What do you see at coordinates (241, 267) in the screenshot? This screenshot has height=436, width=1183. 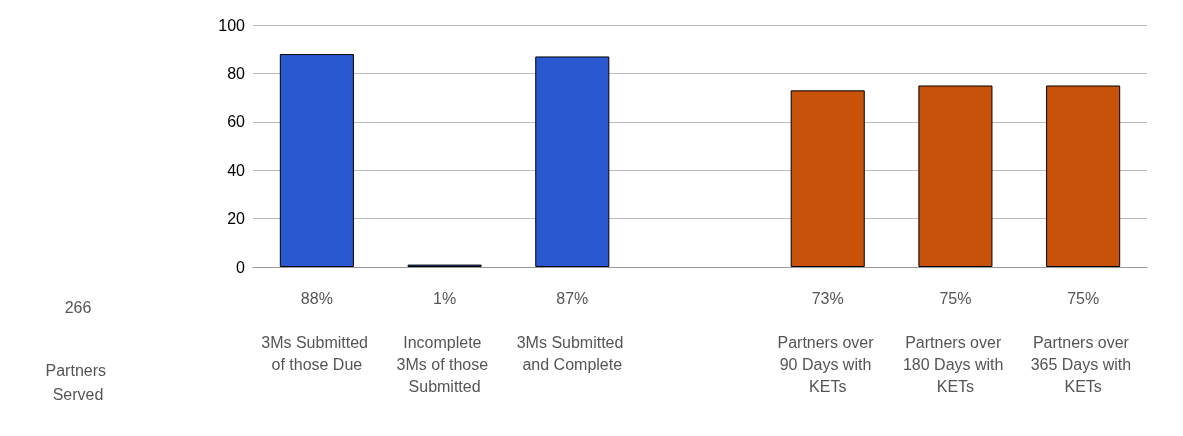 I see `y-tick-label: 0` at bounding box center [241, 267].